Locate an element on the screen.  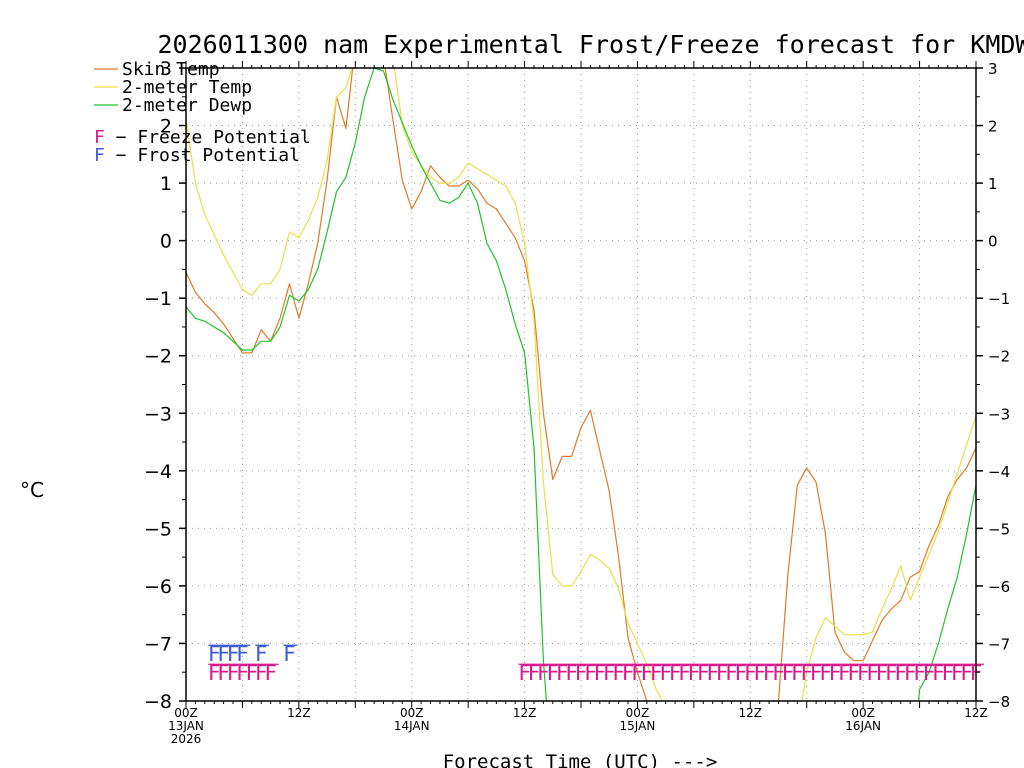
x-tick-label-line: 14JAN is located at coordinates (412, 726).